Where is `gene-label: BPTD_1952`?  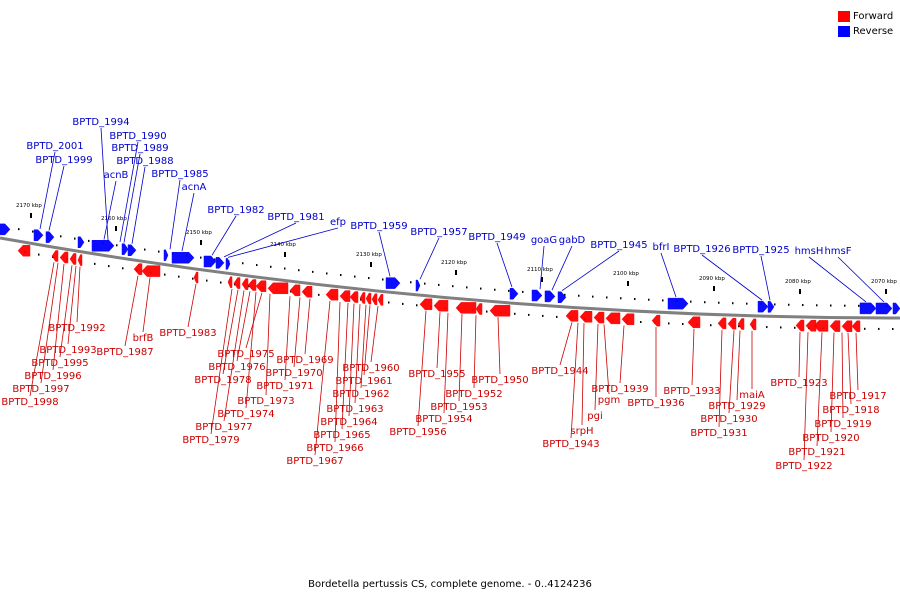
gene-label: BPTD_1952 is located at coordinates (473, 394).